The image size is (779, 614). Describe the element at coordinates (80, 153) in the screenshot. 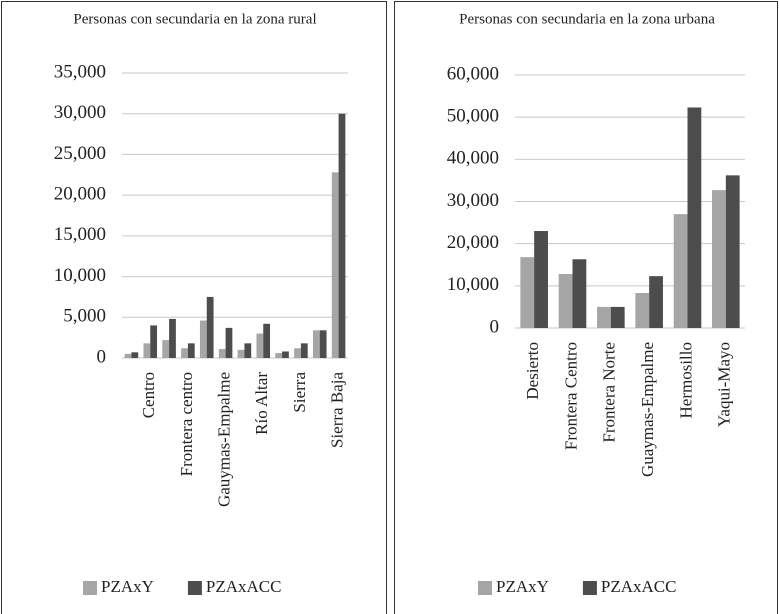

I see `y-tick-label: 25,000` at that location.